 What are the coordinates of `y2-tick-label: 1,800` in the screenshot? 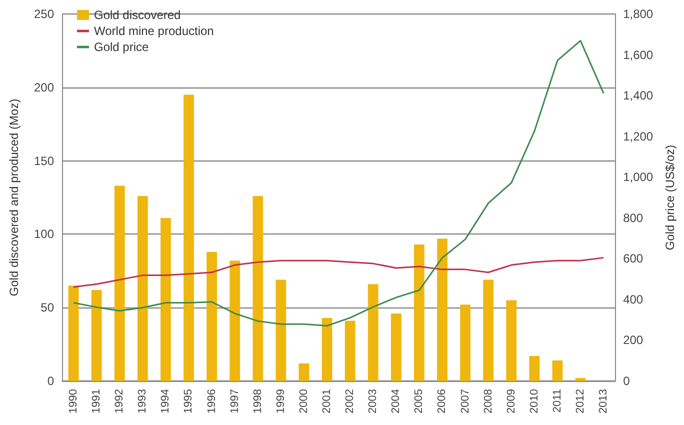 It's located at (638, 14).